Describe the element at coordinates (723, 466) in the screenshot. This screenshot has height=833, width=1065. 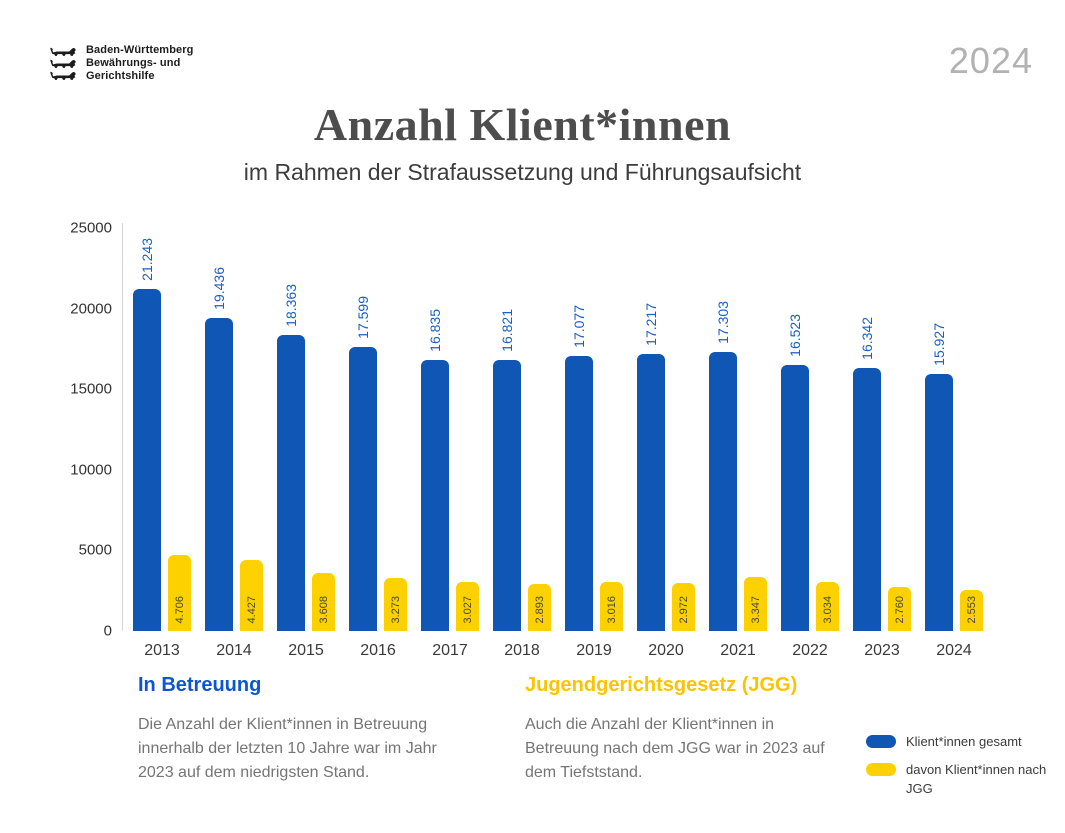
I see `bar-total-2021: 17.303` at that location.